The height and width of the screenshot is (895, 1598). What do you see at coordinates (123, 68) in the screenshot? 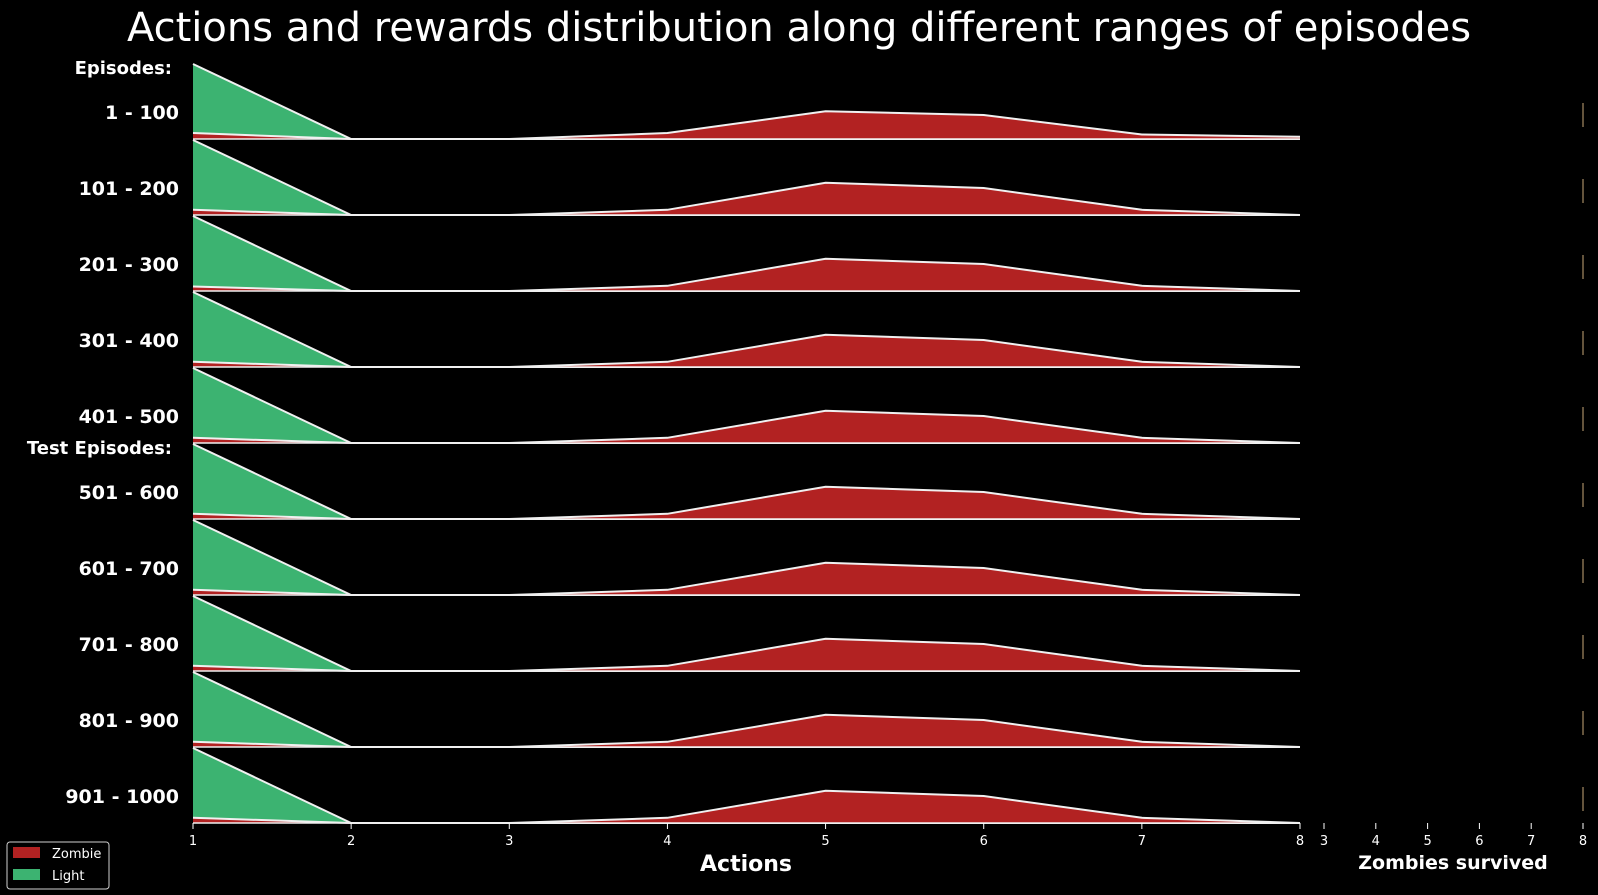
I see `group-label-train: Episodes:` at bounding box center [123, 68].